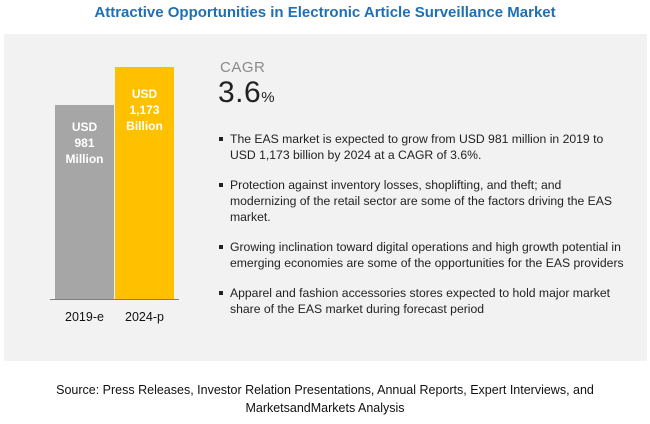  What do you see at coordinates (144, 183) in the screenshot?
I see `bar-2024-p` at bounding box center [144, 183].